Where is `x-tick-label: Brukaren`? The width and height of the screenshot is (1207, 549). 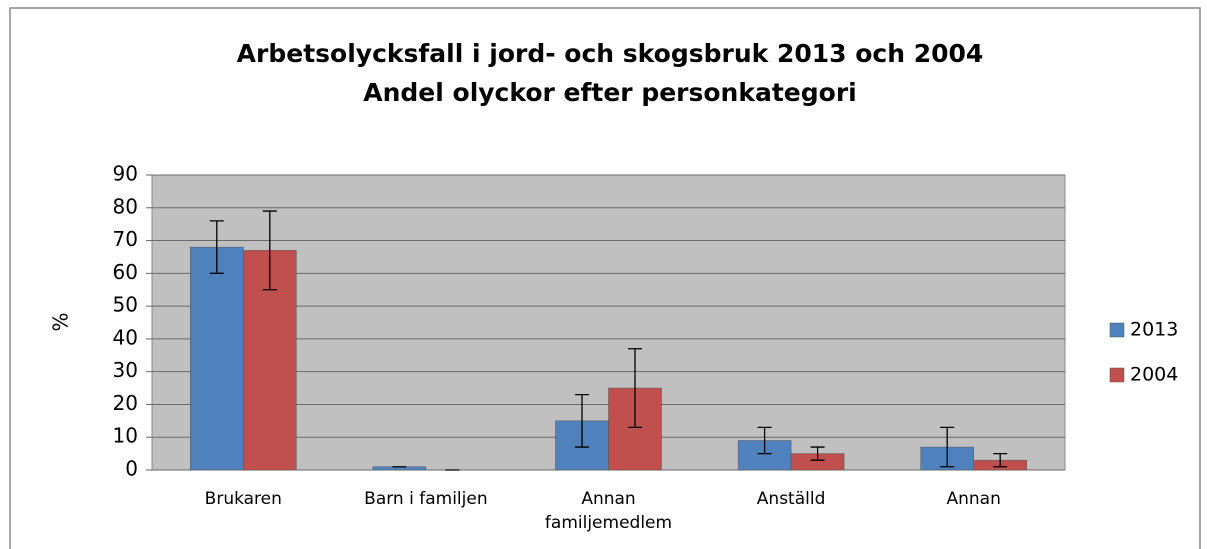 x-tick-label: Brukaren is located at coordinates (243, 499).